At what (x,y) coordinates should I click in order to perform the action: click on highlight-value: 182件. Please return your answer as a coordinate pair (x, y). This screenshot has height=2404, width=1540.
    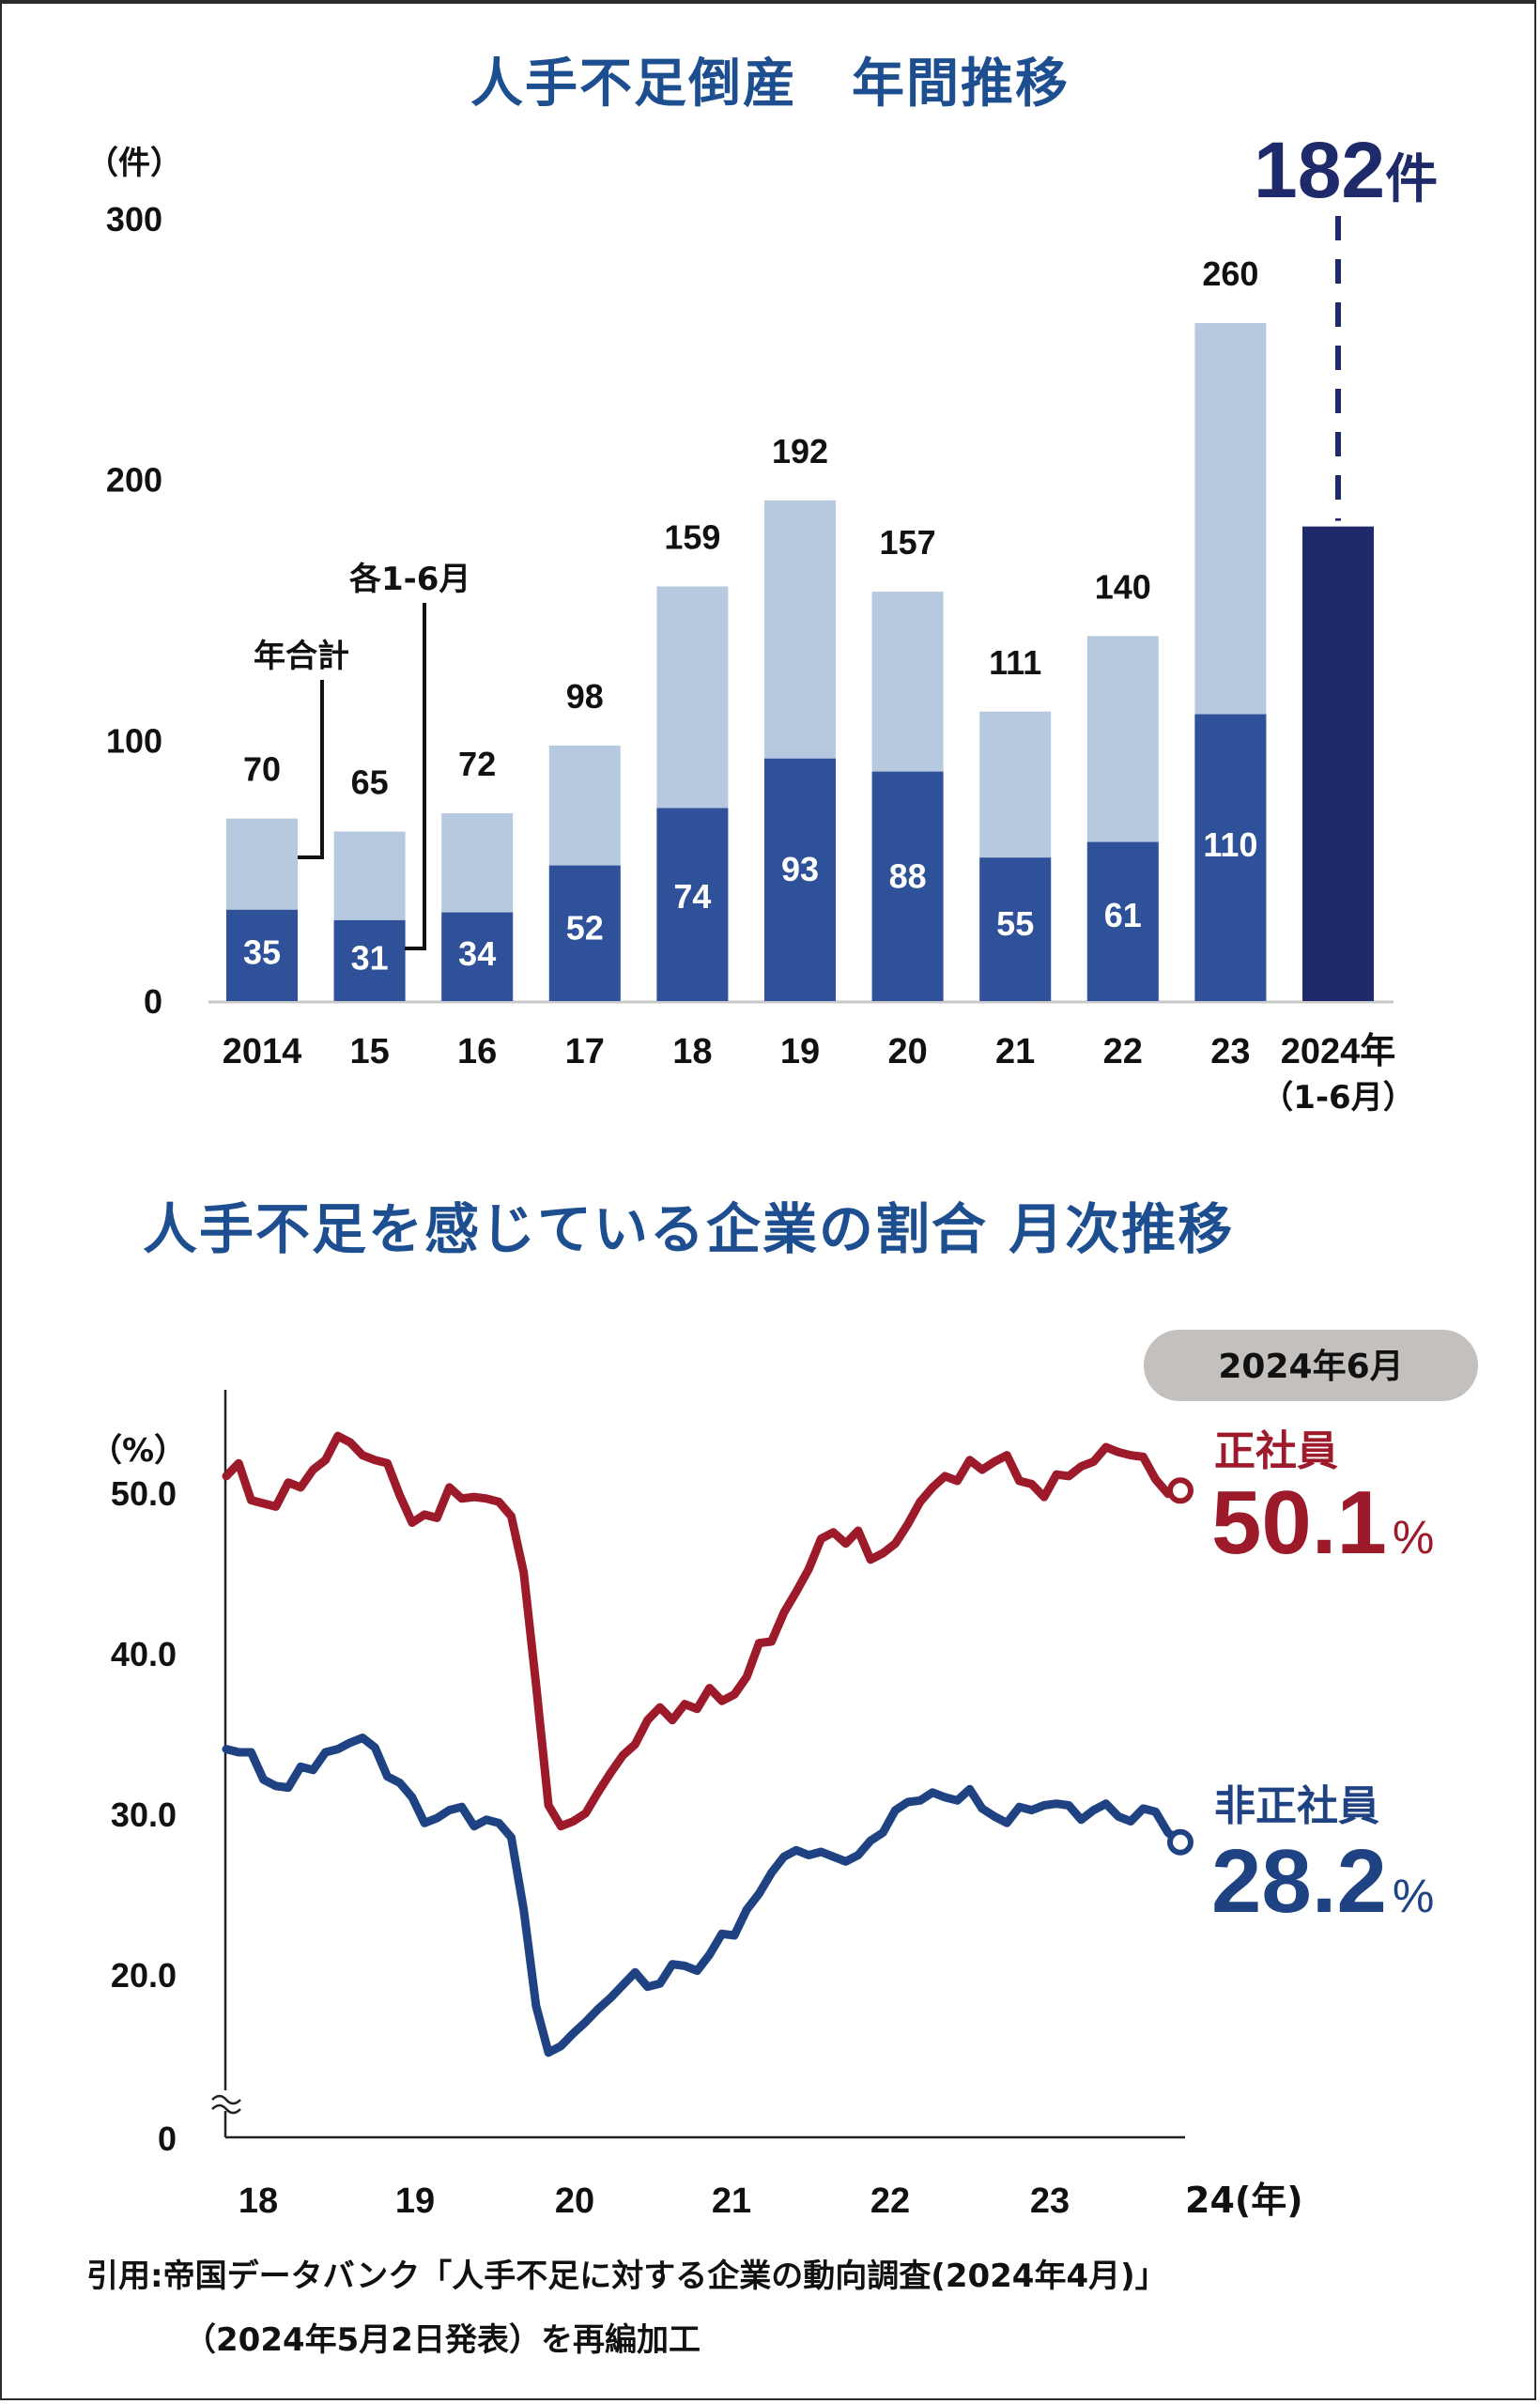
    Looking at the image, I should click on (1346, 170).